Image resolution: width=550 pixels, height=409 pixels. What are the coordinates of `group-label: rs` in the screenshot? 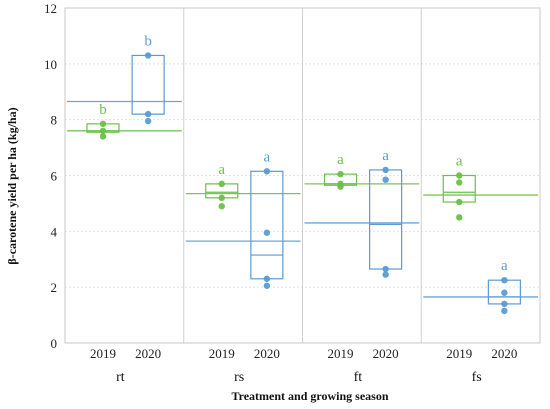 It's located at (239, 377).